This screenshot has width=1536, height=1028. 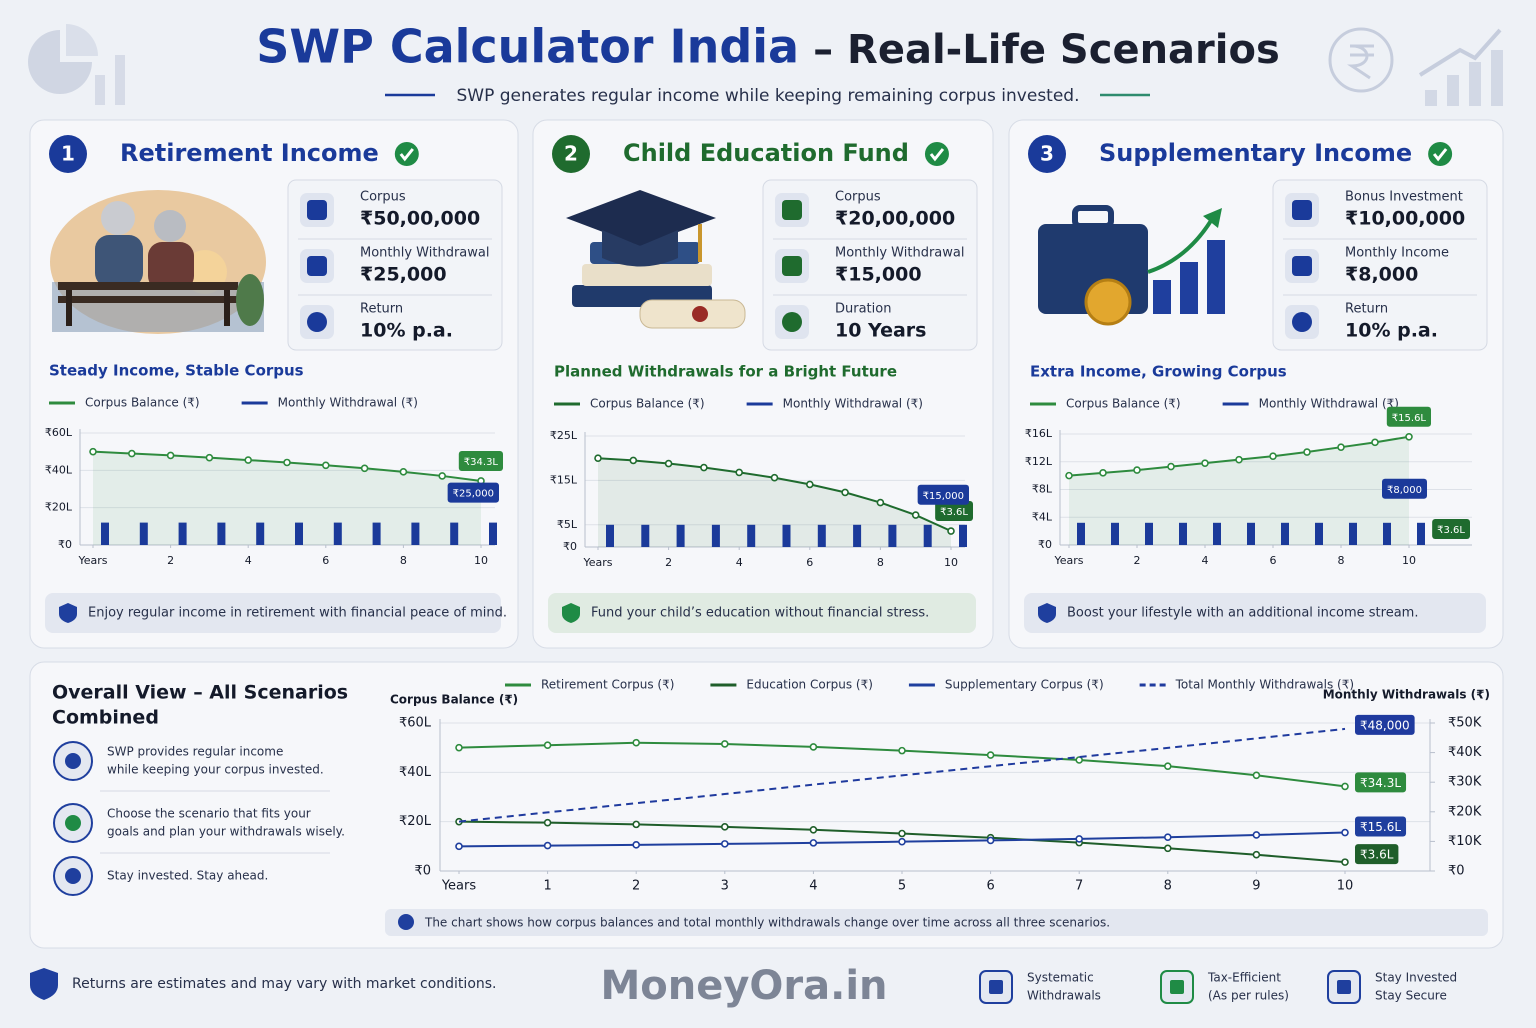 I want to click on x-tick-label: 10, so click(x=1345, y=886).